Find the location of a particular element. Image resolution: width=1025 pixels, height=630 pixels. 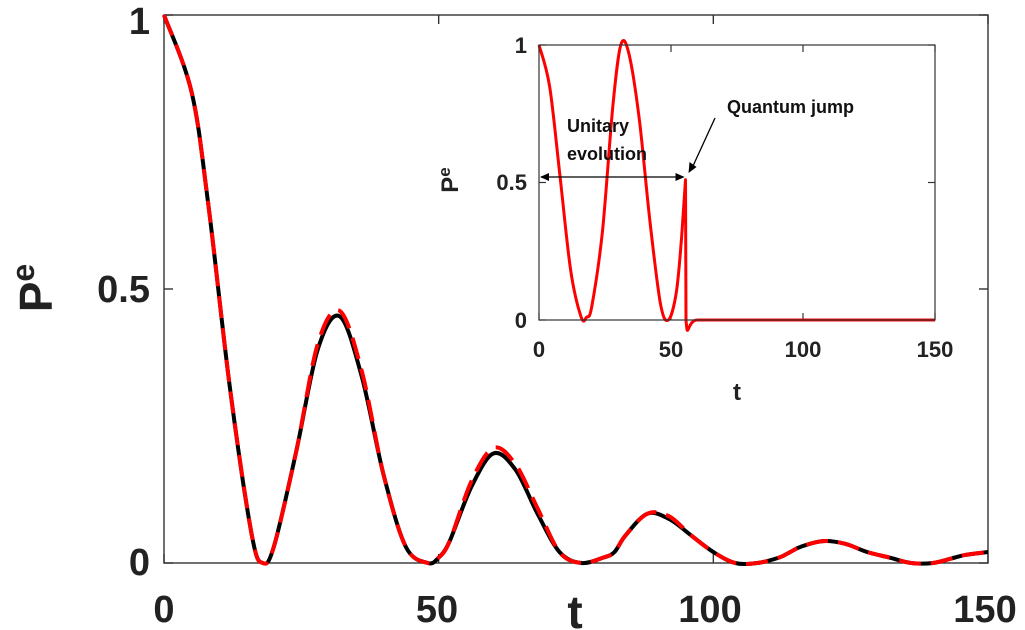

inset-annotation-arrows is located at coordinates (628, 149).